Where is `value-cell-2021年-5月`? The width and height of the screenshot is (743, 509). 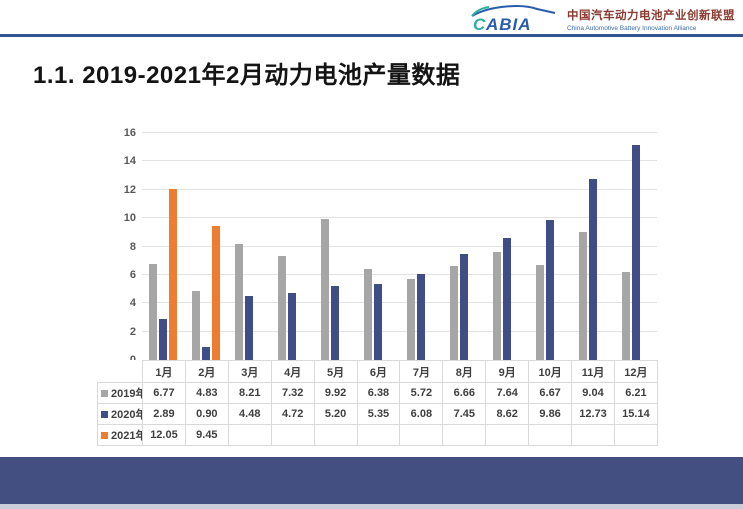
value-cell-2021年-5月 is located at coordinates (335, 435).